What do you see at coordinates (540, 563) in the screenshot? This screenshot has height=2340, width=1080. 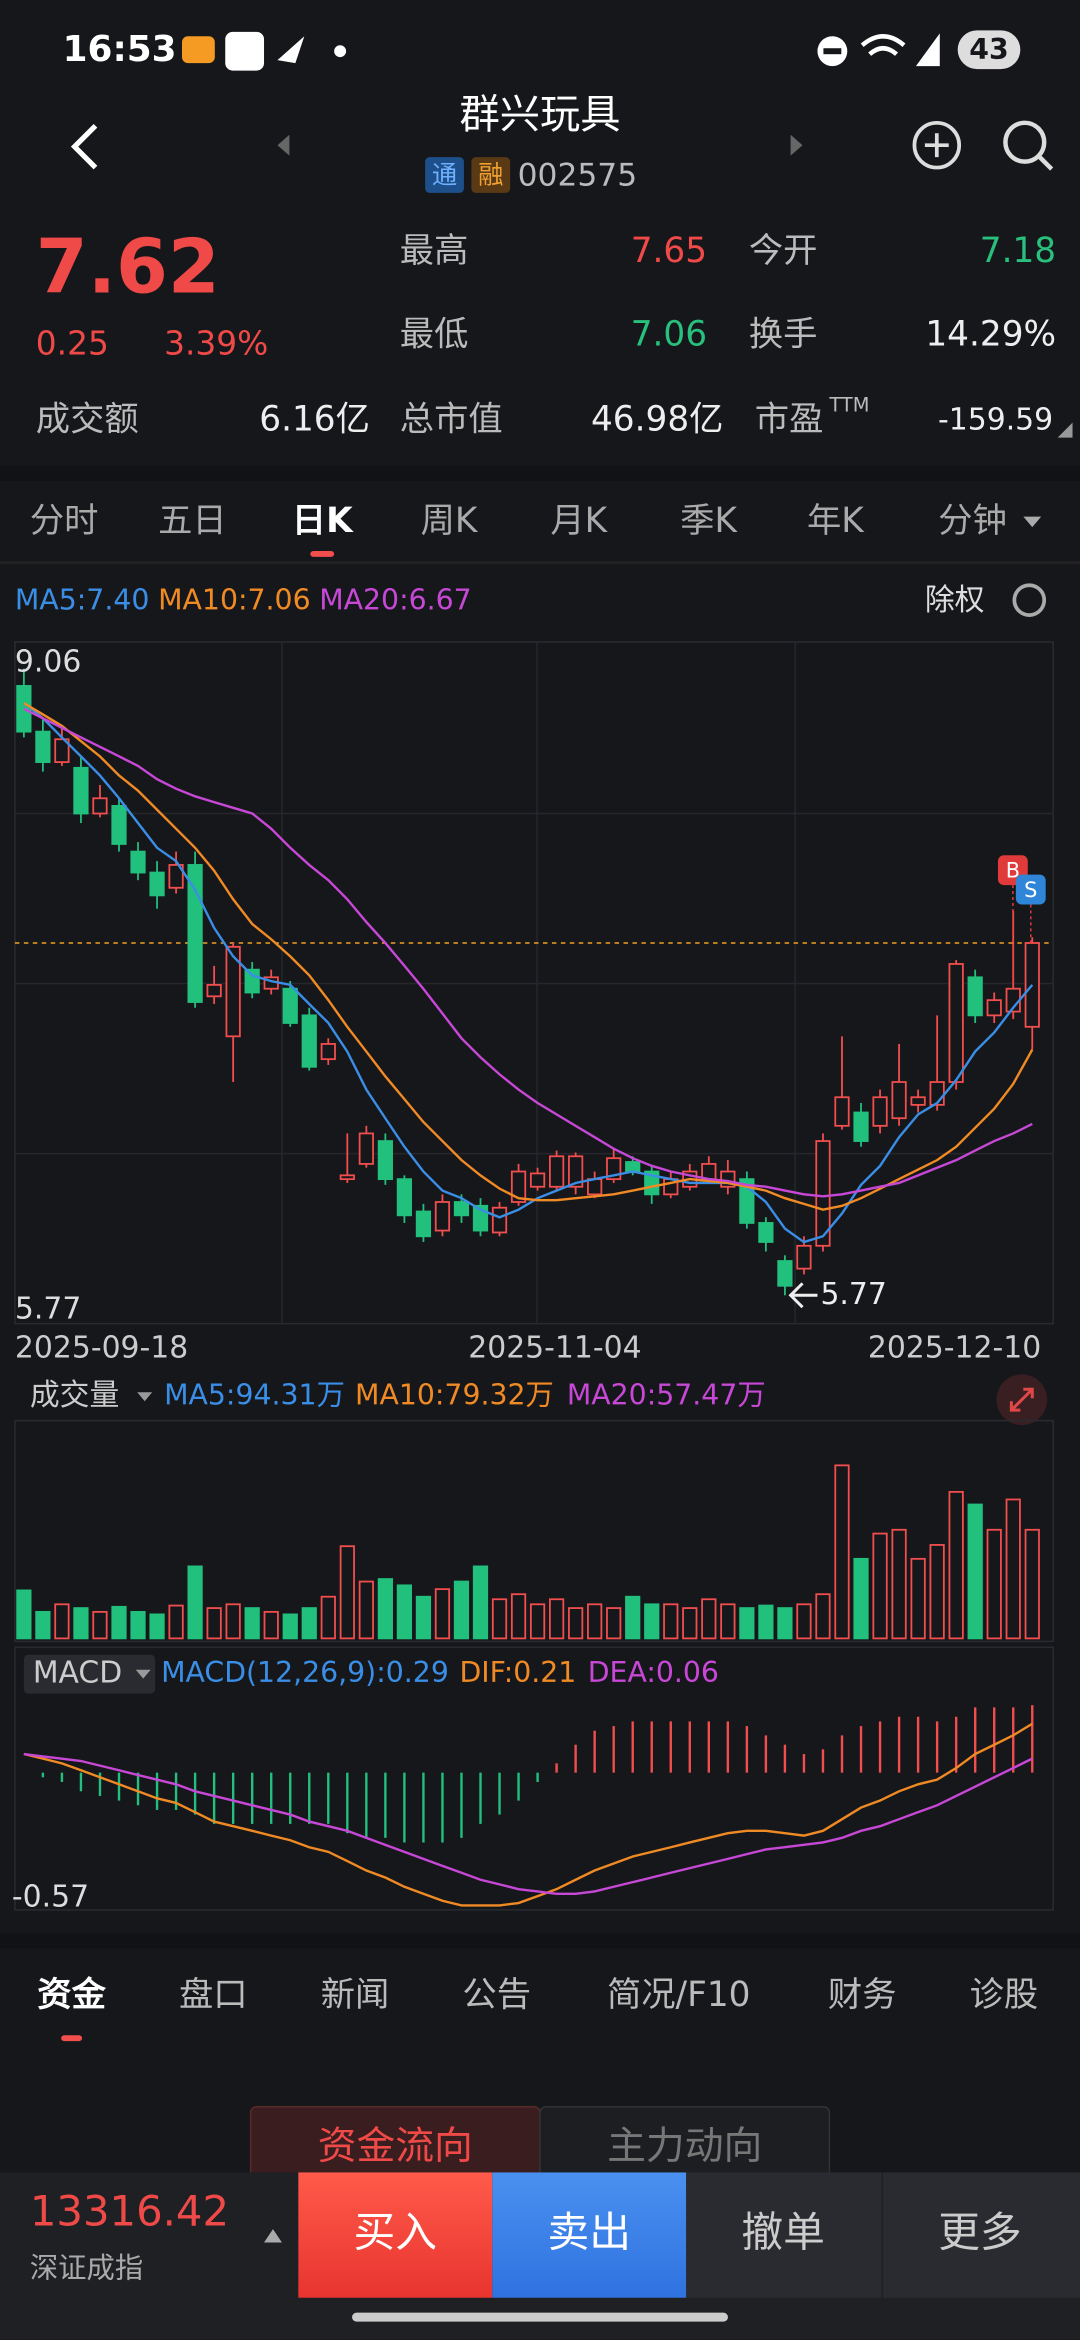 I see `divider` at bounding box center [540, 563].